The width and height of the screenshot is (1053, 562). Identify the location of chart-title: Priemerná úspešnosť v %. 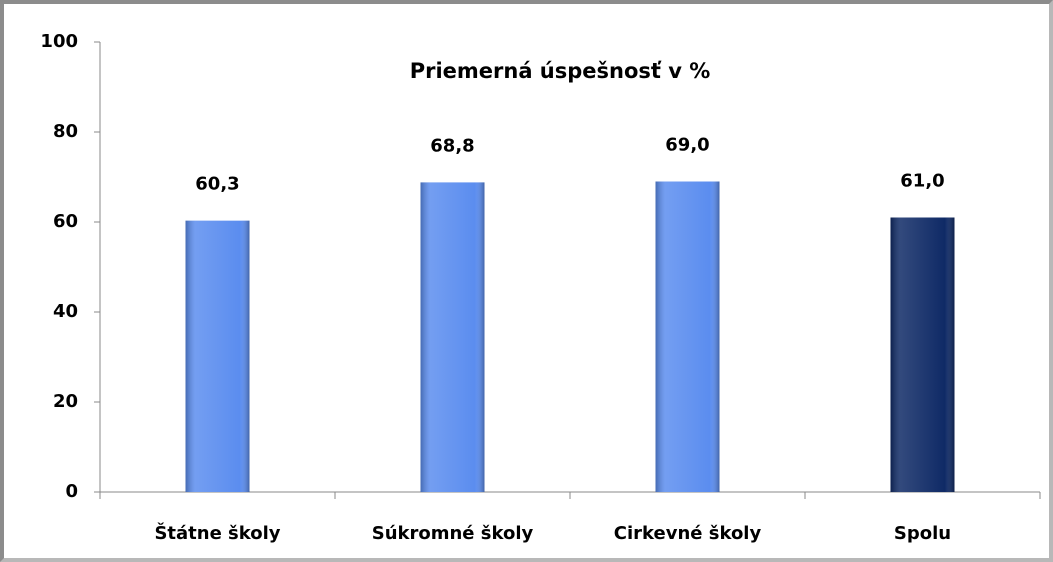
(560, 71).